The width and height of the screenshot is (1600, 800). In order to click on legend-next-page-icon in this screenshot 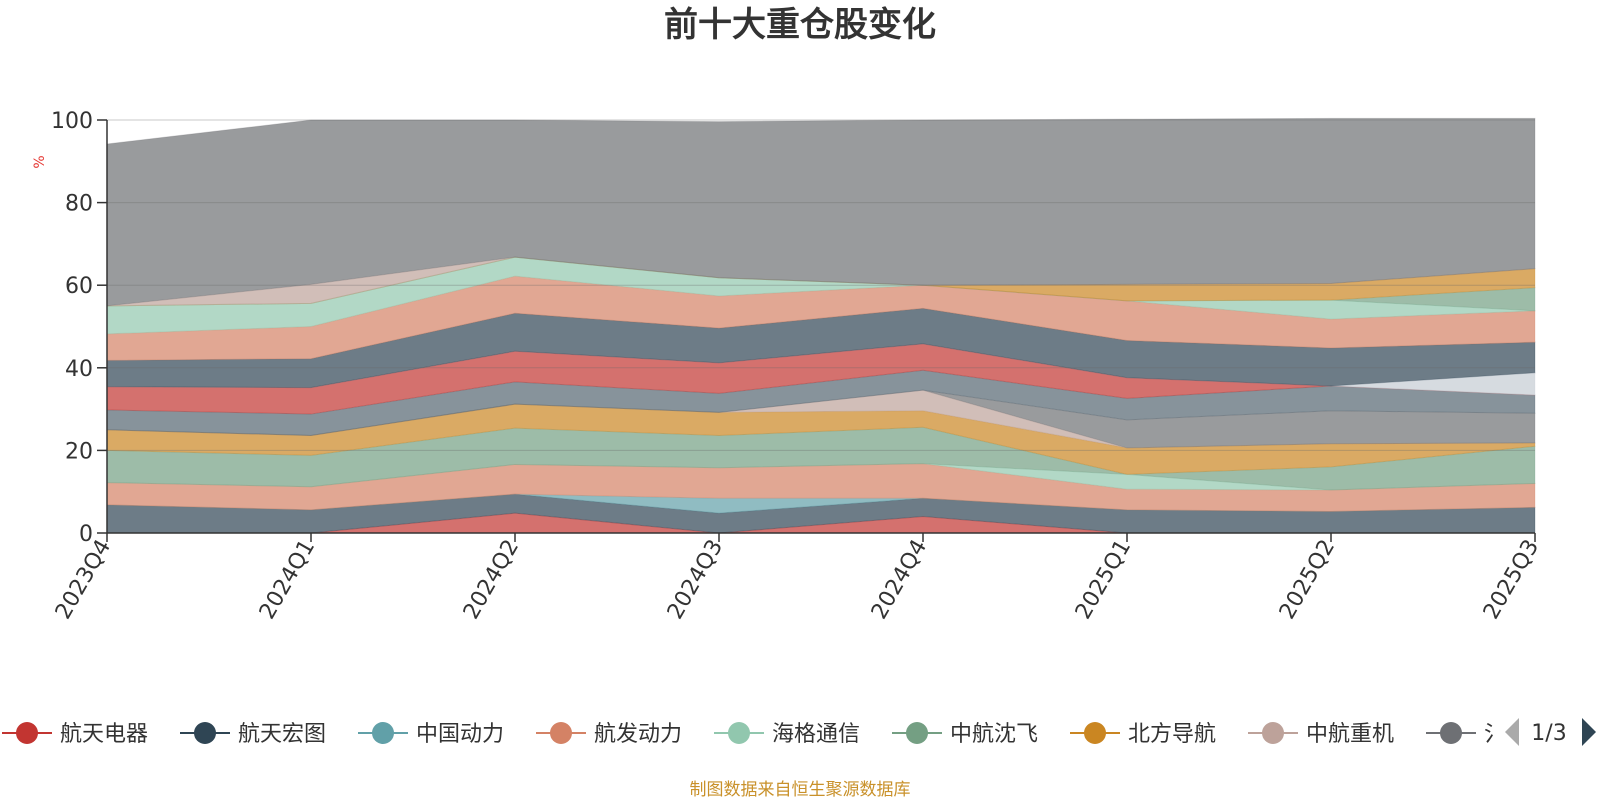, I will do `click(1589, 732)`.